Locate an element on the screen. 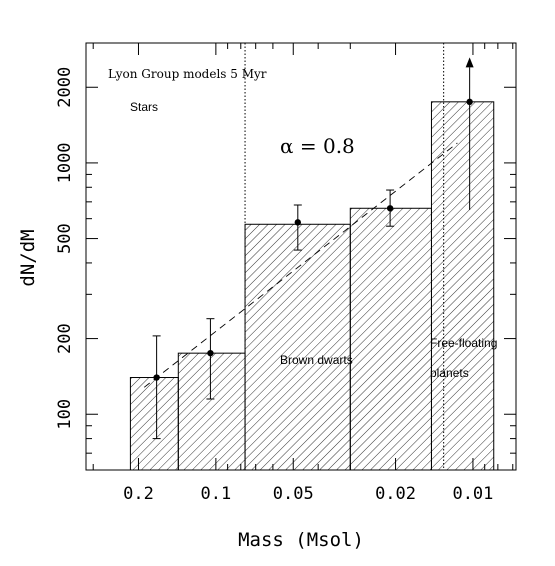 The height and width of the screenshot is (566, 555). y-tick-label-2: 500 is located at coordinates (65, 238).